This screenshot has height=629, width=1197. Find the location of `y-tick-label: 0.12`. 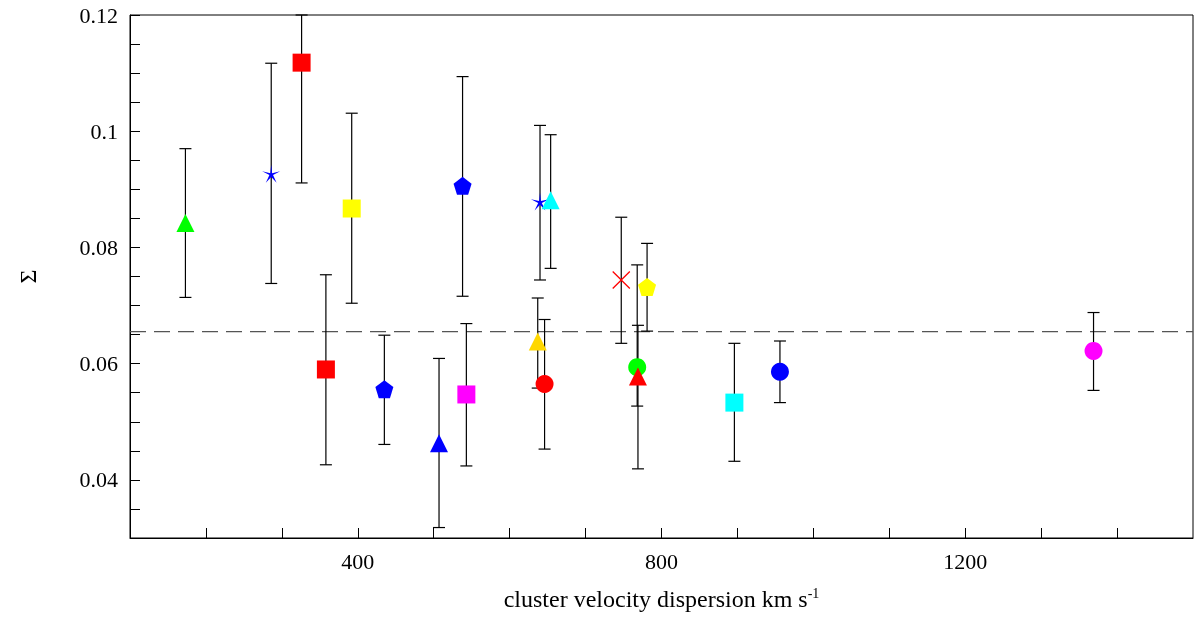

y-tick-label: 0.12 is located at coordinates (98, 15).